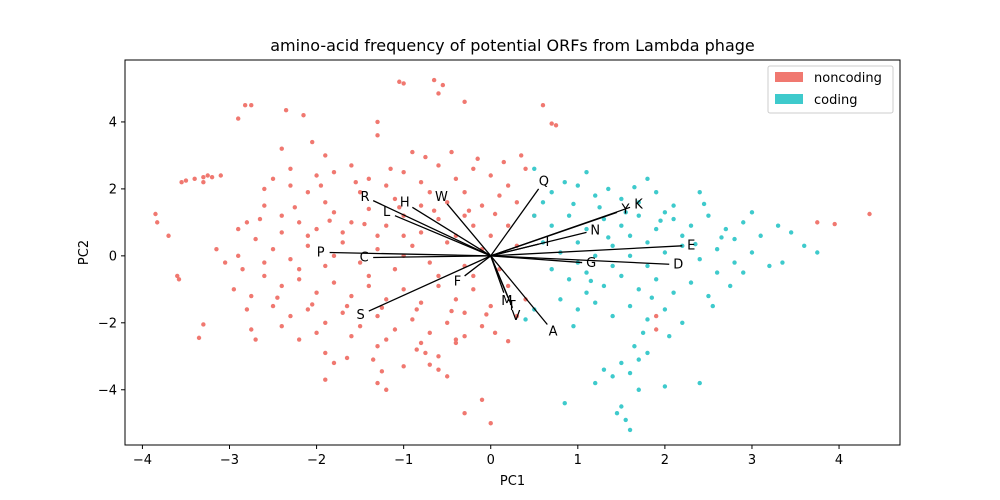 The height and width of the screenshot is (500, 1000). What do you see at coordinates (516, 316) in the screenshot?
I see `loading-label-V: V` at bounding box center [516, 316].